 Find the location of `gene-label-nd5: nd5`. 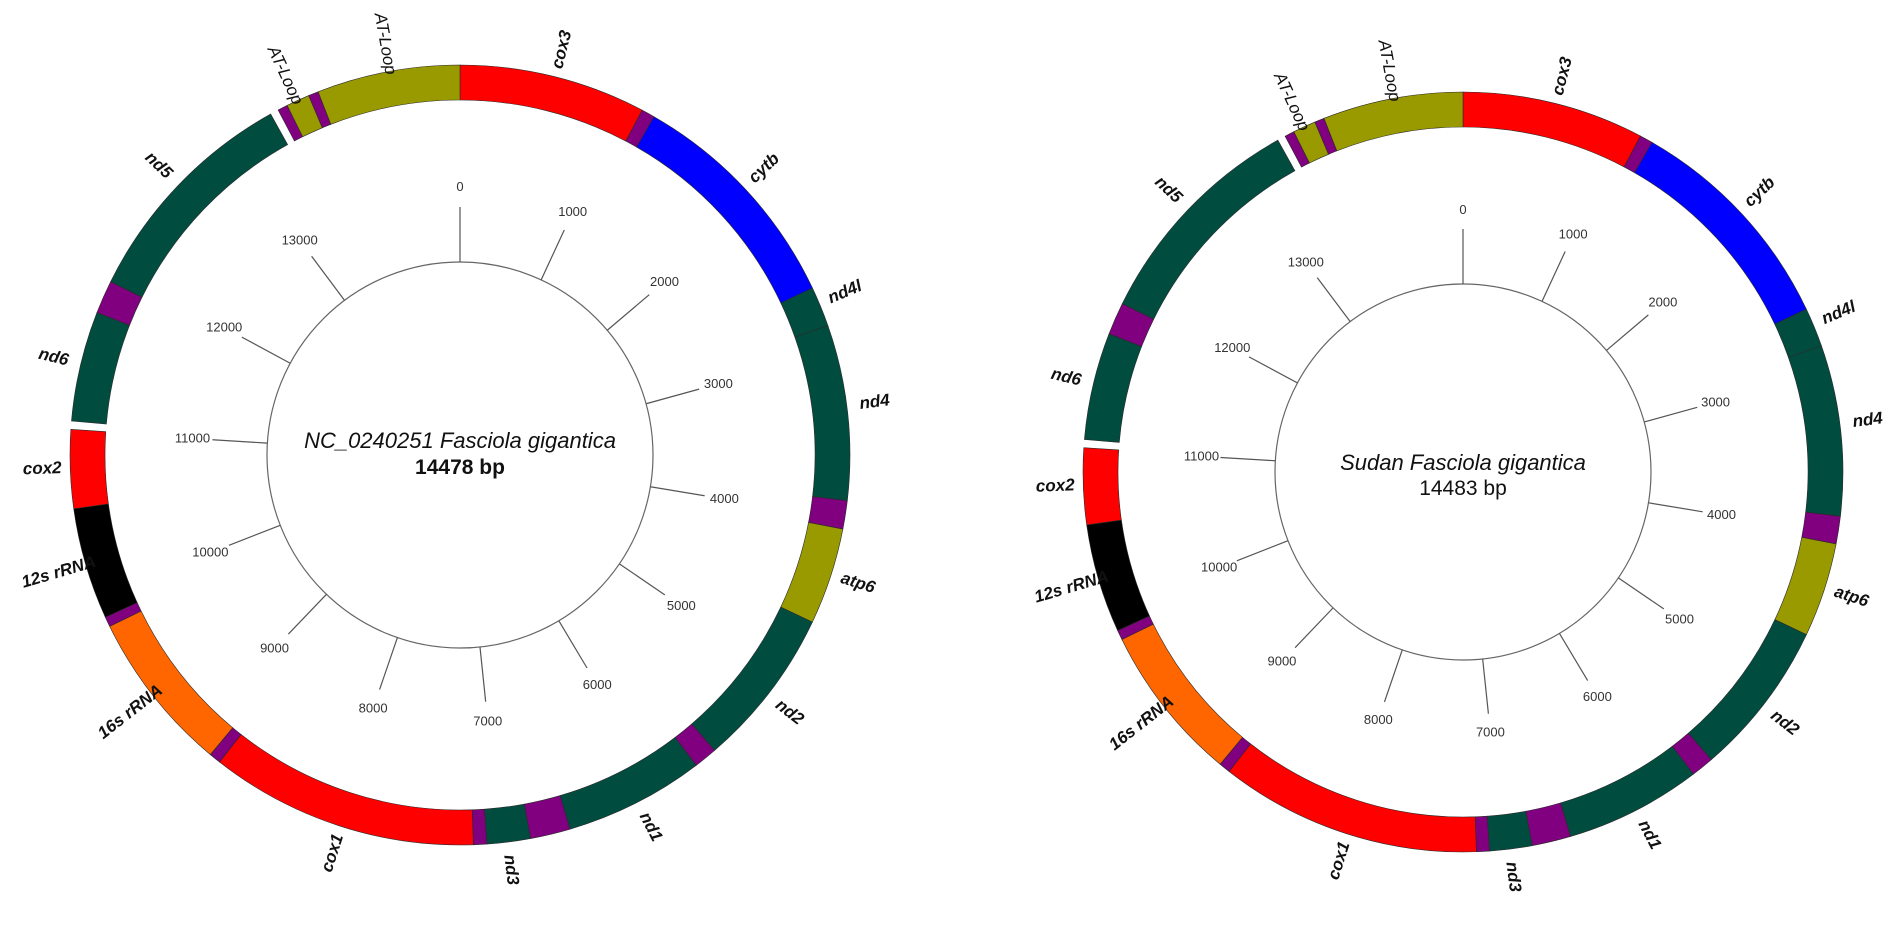

gene-label-nd5: nd5 is located at coordinates (159, 165).